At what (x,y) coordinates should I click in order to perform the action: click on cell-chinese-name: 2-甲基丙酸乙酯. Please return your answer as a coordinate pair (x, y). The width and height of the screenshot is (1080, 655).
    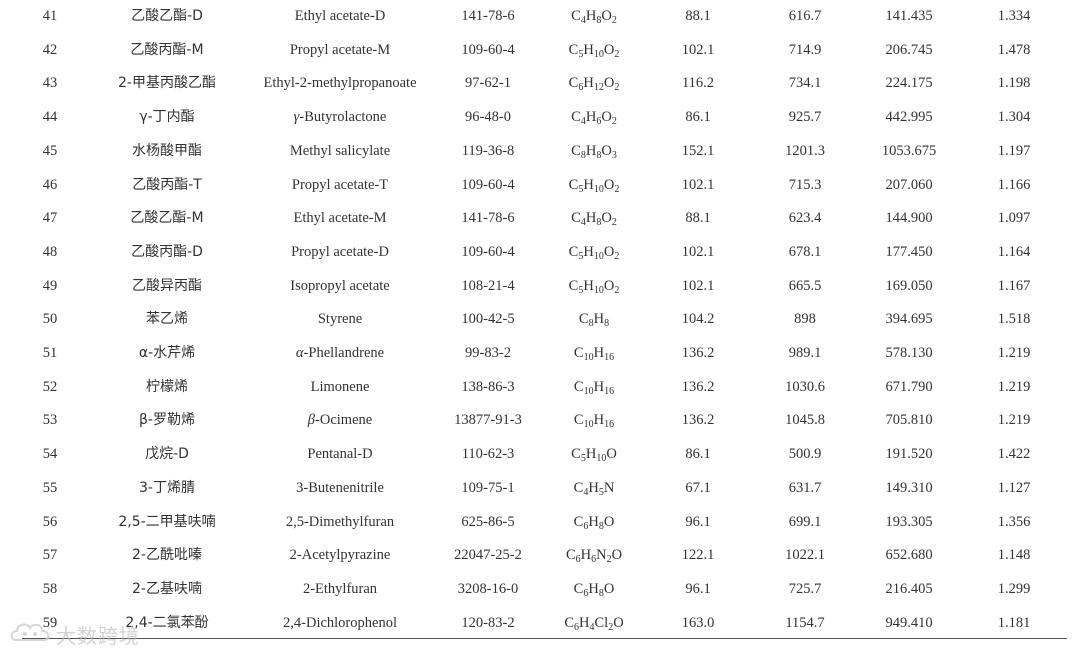
    Looking at the image, I should click on (167, 83).